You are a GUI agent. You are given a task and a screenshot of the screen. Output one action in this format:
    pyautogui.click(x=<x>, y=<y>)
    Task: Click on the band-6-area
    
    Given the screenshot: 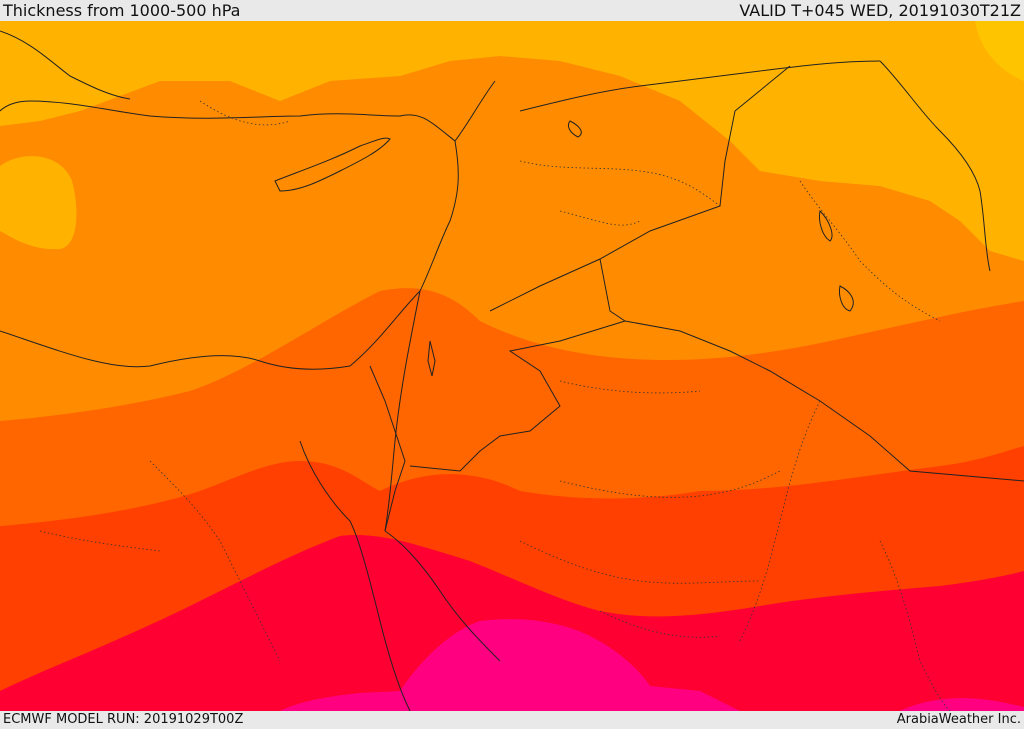 What is the action you would take?
    pyautogui.click(x=510, y=665)
    